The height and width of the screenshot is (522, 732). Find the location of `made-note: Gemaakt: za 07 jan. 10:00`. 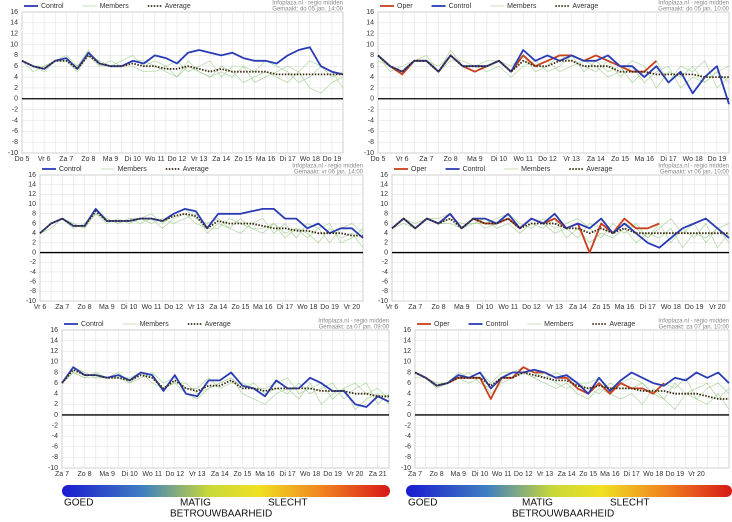

made-note: Gemaakt: za 07 jan. 10:00 is located at coordinates (694, 328).